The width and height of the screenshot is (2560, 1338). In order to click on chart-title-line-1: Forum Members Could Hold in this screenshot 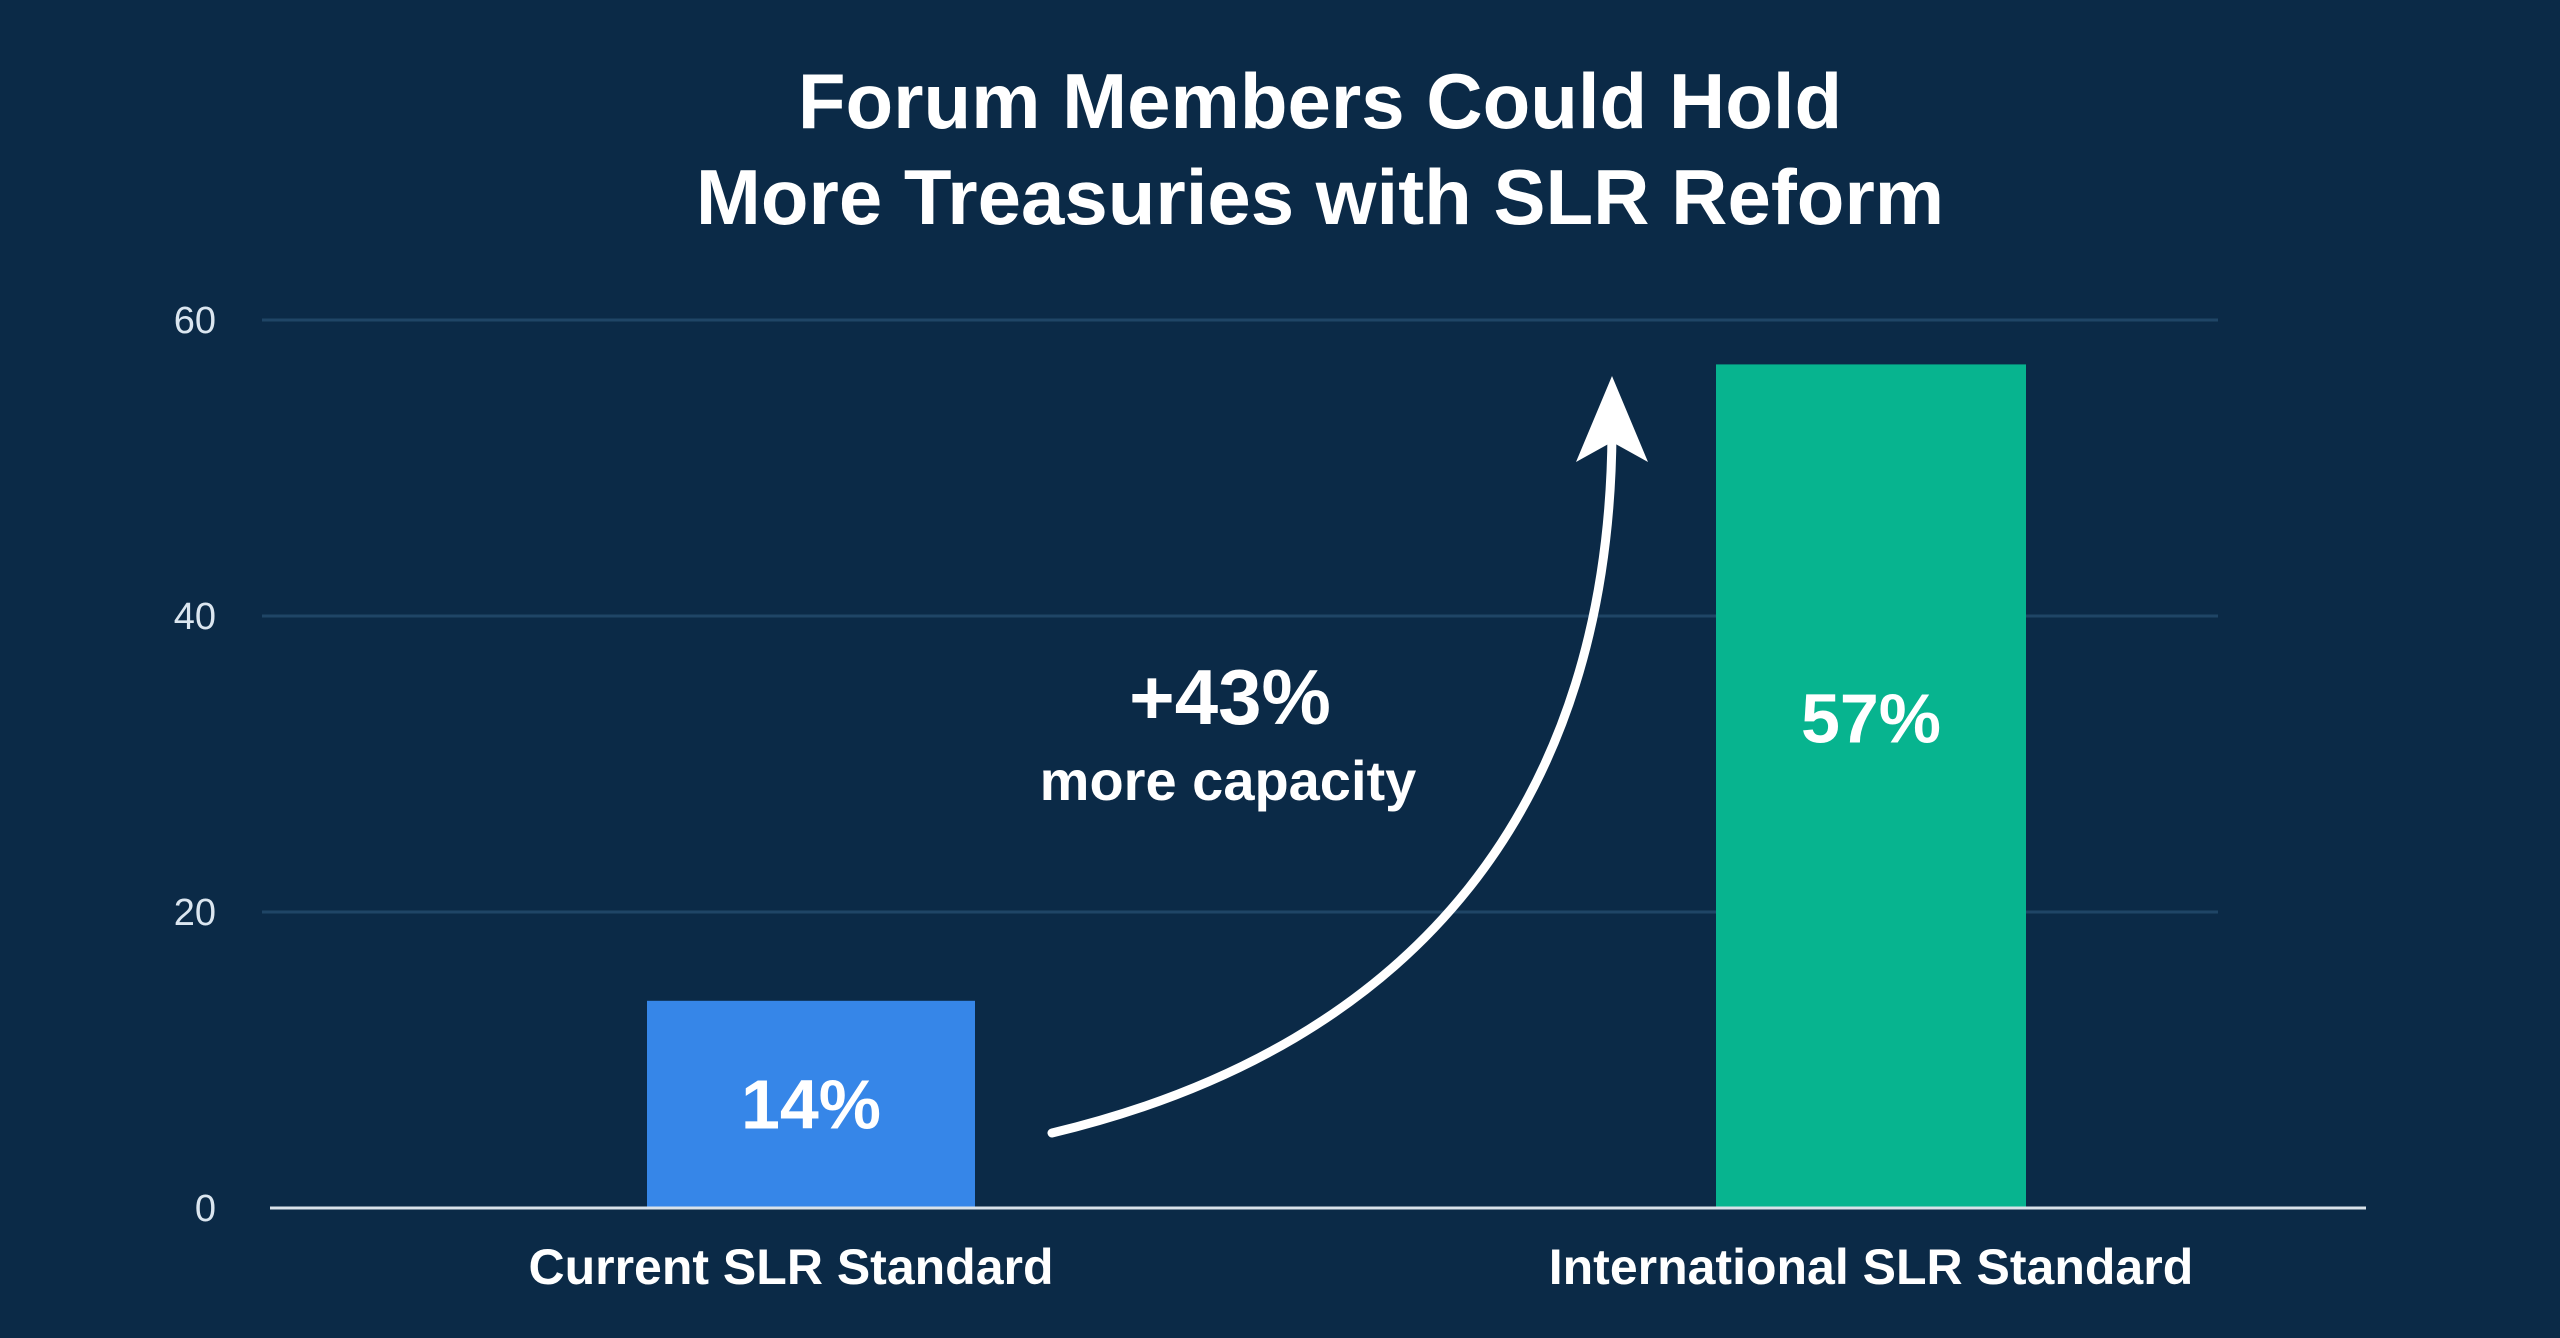, I will do `click(1320, 101)`.